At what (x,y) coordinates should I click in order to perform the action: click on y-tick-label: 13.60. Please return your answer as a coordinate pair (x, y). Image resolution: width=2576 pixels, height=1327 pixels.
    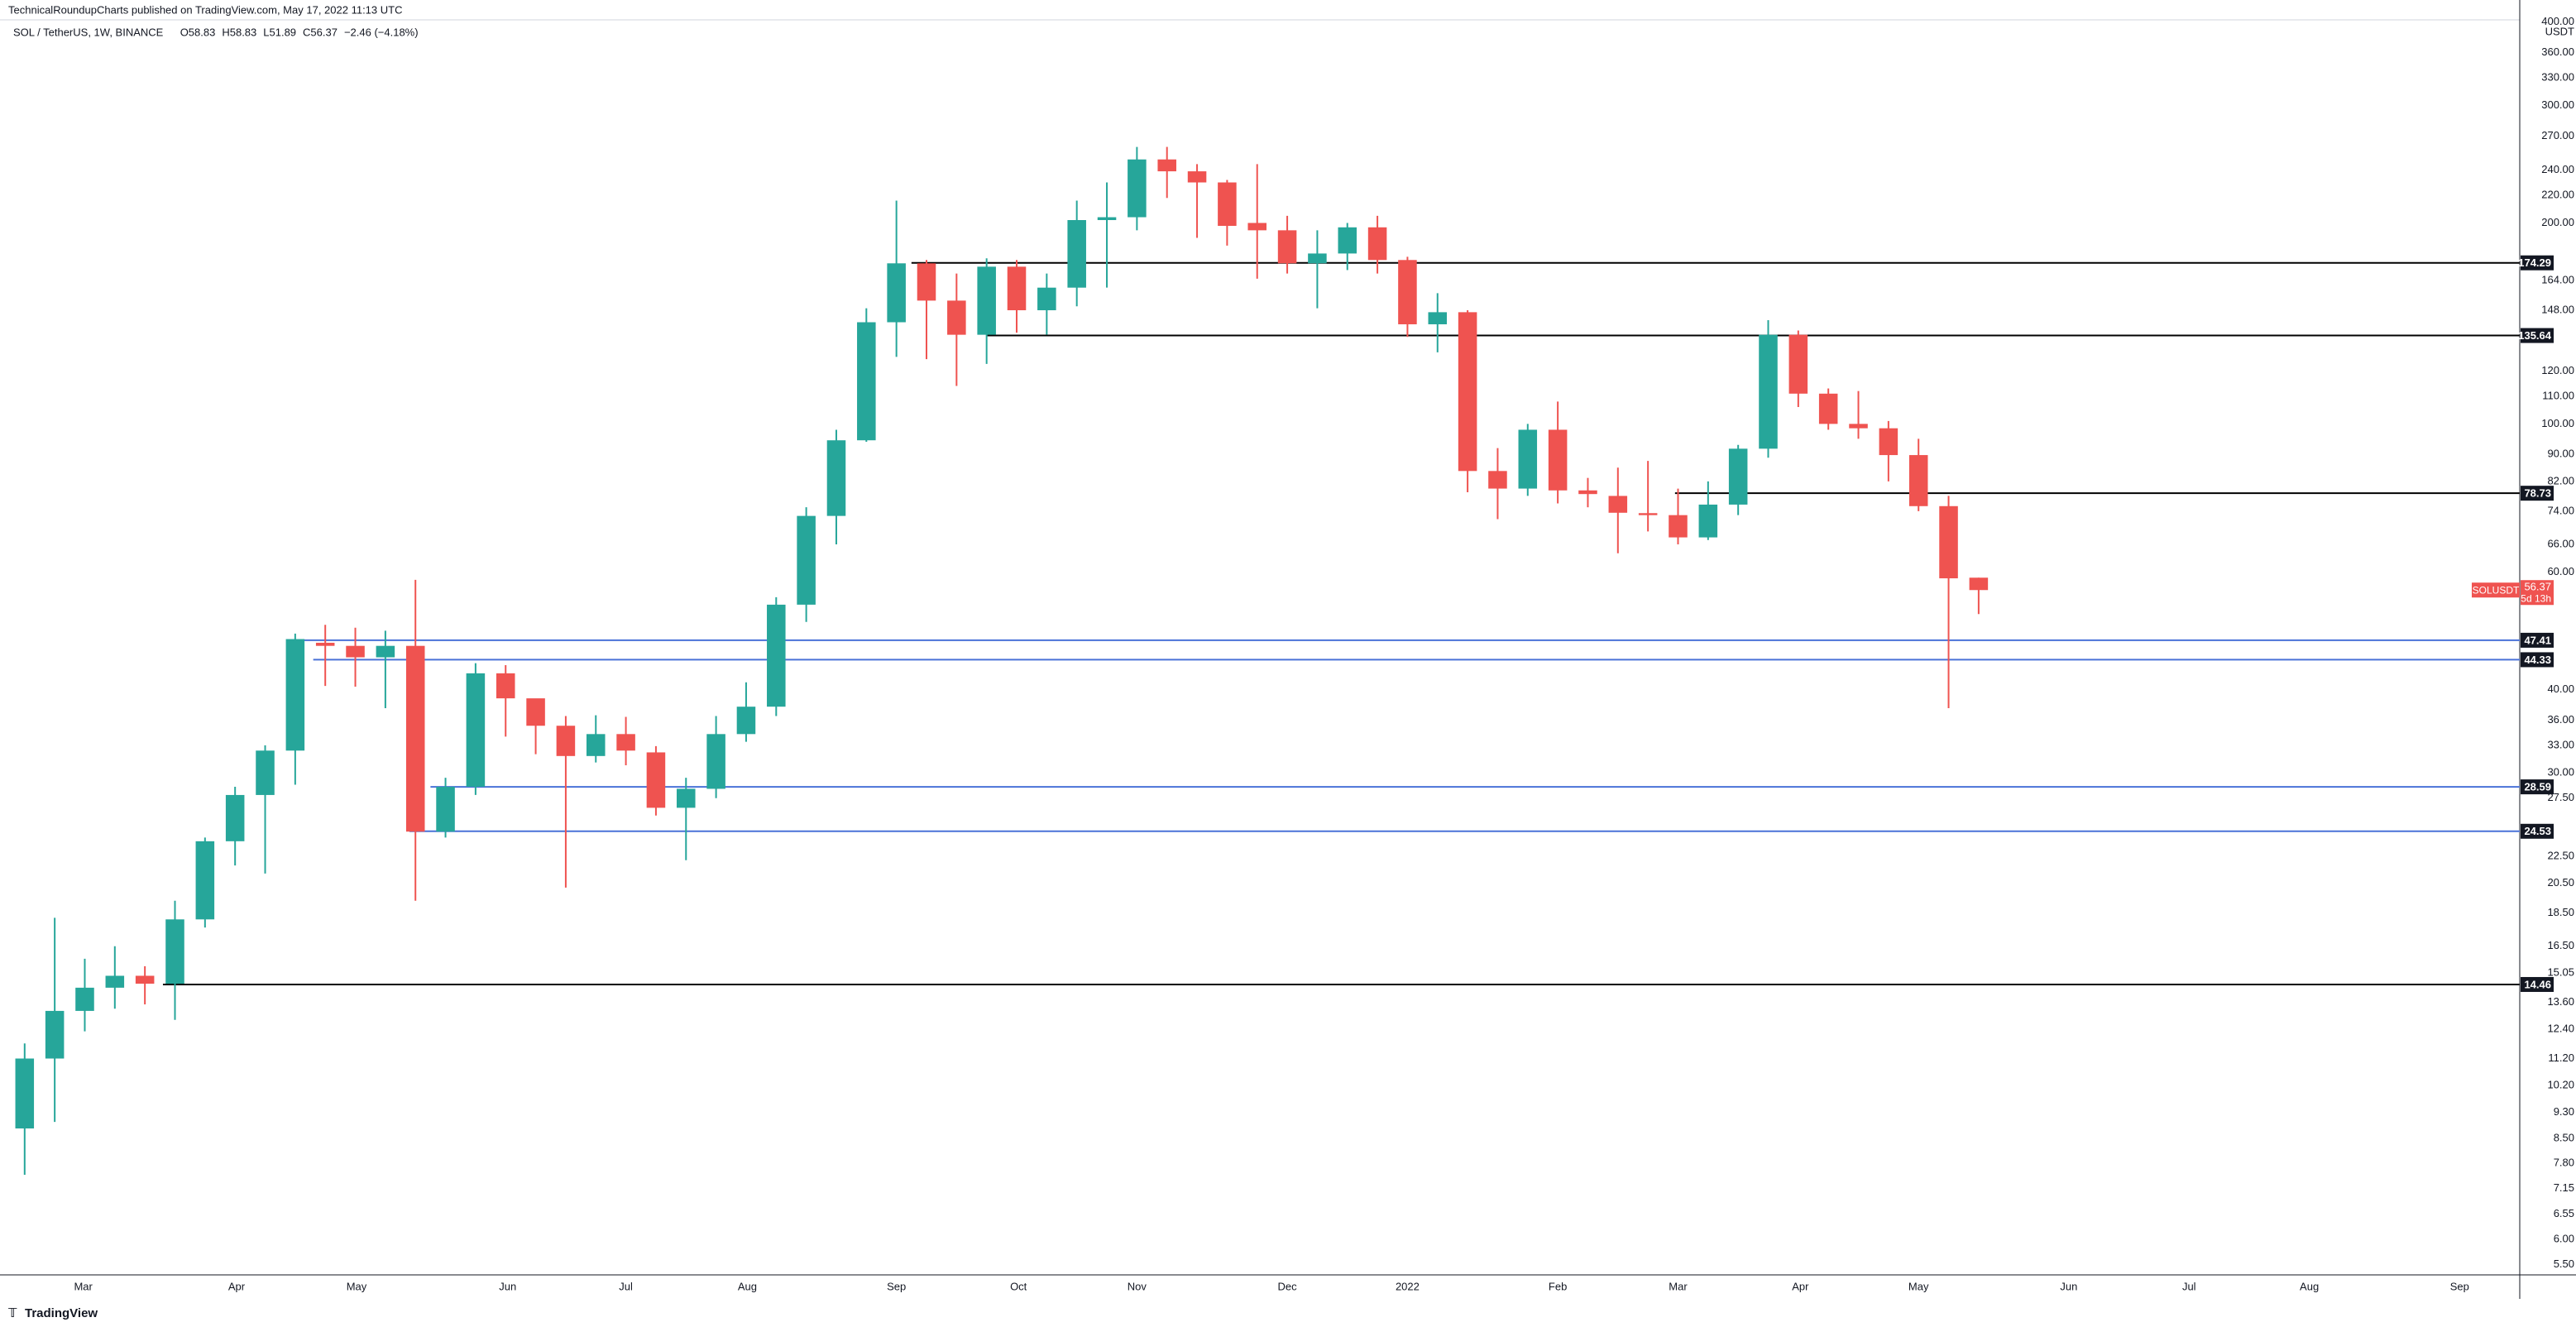
    Looking at the image, I should click on (2560, 1001).